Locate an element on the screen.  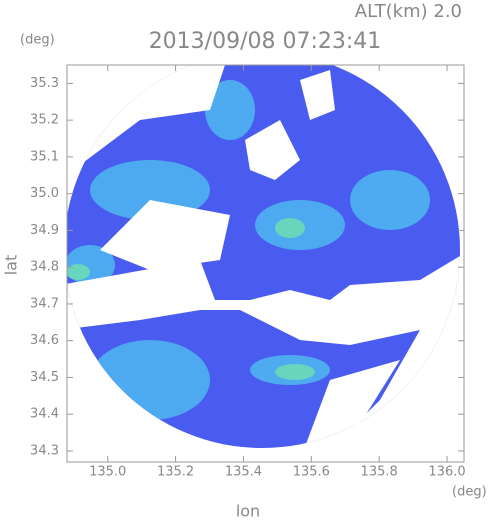
y-tick-label: 34.8 is located at coordinates (44, 267).